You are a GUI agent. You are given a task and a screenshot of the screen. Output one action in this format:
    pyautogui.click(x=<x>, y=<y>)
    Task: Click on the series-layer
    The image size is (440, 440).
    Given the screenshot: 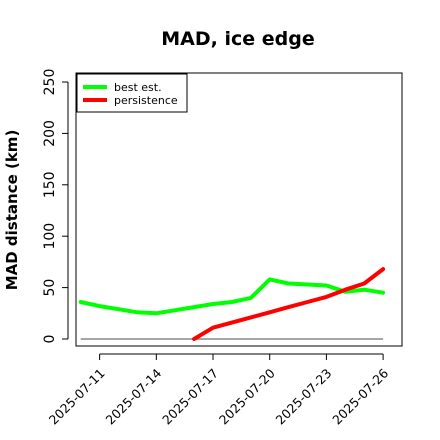 What is the action you would take?
    pyautogui.click(x=232, y=304)
    